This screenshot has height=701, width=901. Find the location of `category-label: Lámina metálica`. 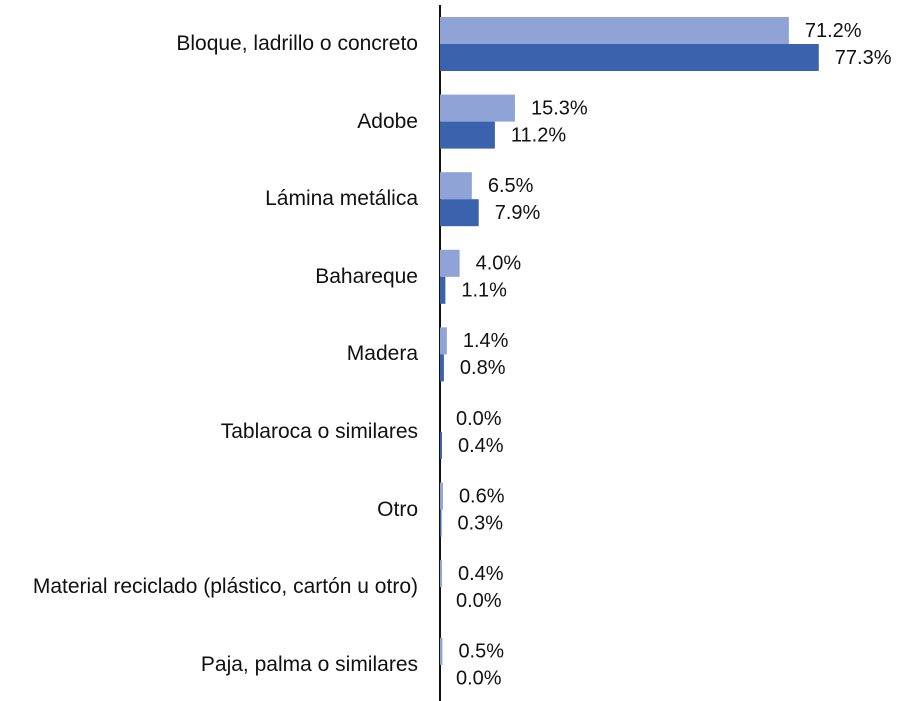

category-label: Lámina metálica is located at coordinates (341, 199).